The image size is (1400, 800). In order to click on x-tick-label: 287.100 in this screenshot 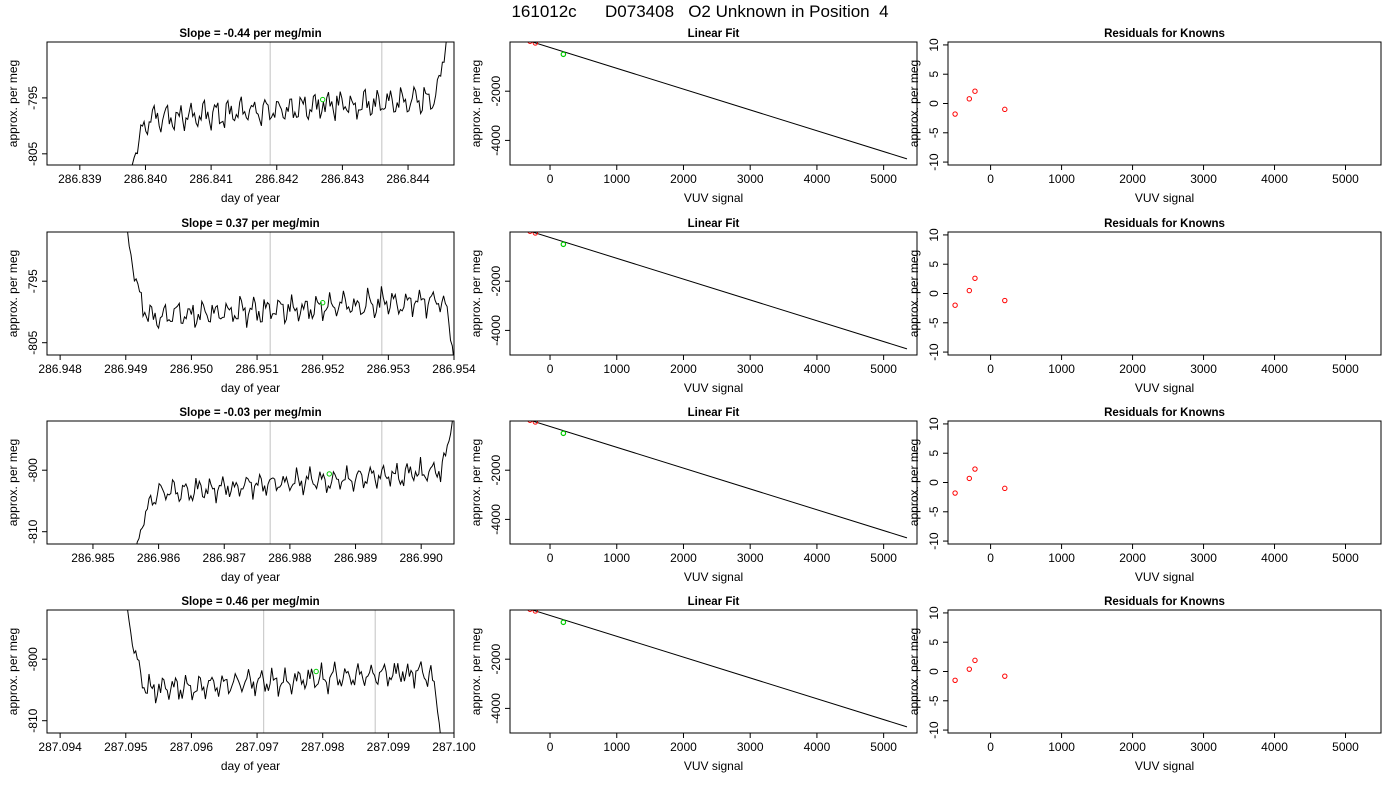, I will do `click(454, 747)`.